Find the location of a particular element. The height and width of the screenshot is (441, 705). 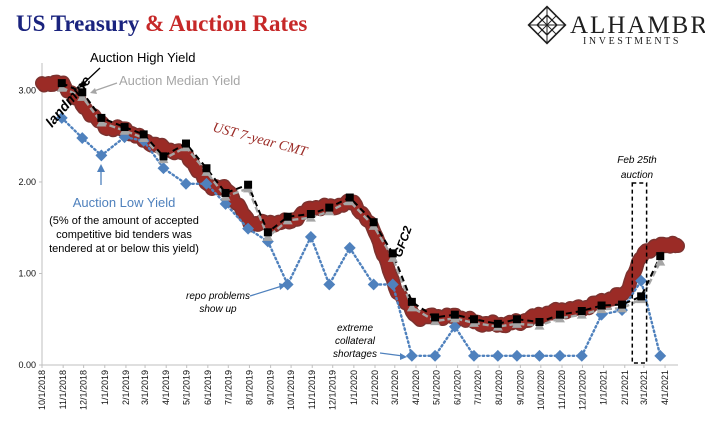

auction-low-note-1: (5% of the amount of accepted is located at coordinates (124, 221).